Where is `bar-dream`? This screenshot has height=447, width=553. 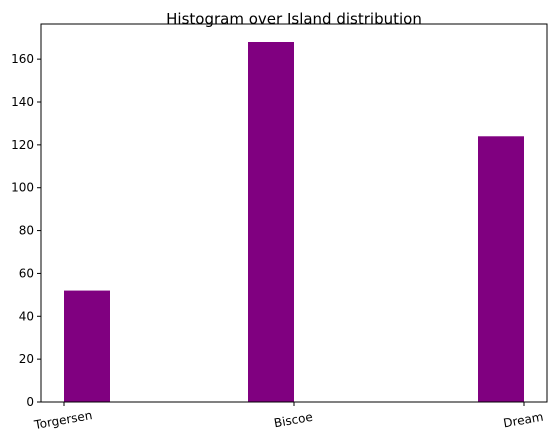 bar-dream is located at coordinates (501, 269).